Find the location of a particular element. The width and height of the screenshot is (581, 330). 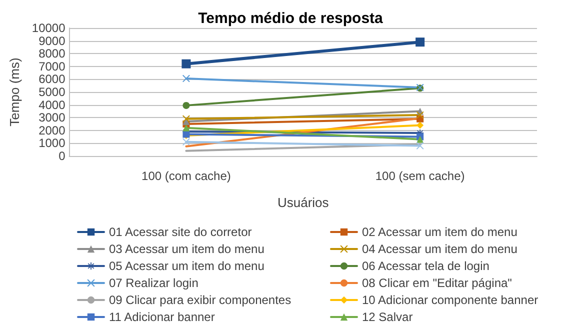

y-tick-label: 10000 is located at coordinates (49, 28).